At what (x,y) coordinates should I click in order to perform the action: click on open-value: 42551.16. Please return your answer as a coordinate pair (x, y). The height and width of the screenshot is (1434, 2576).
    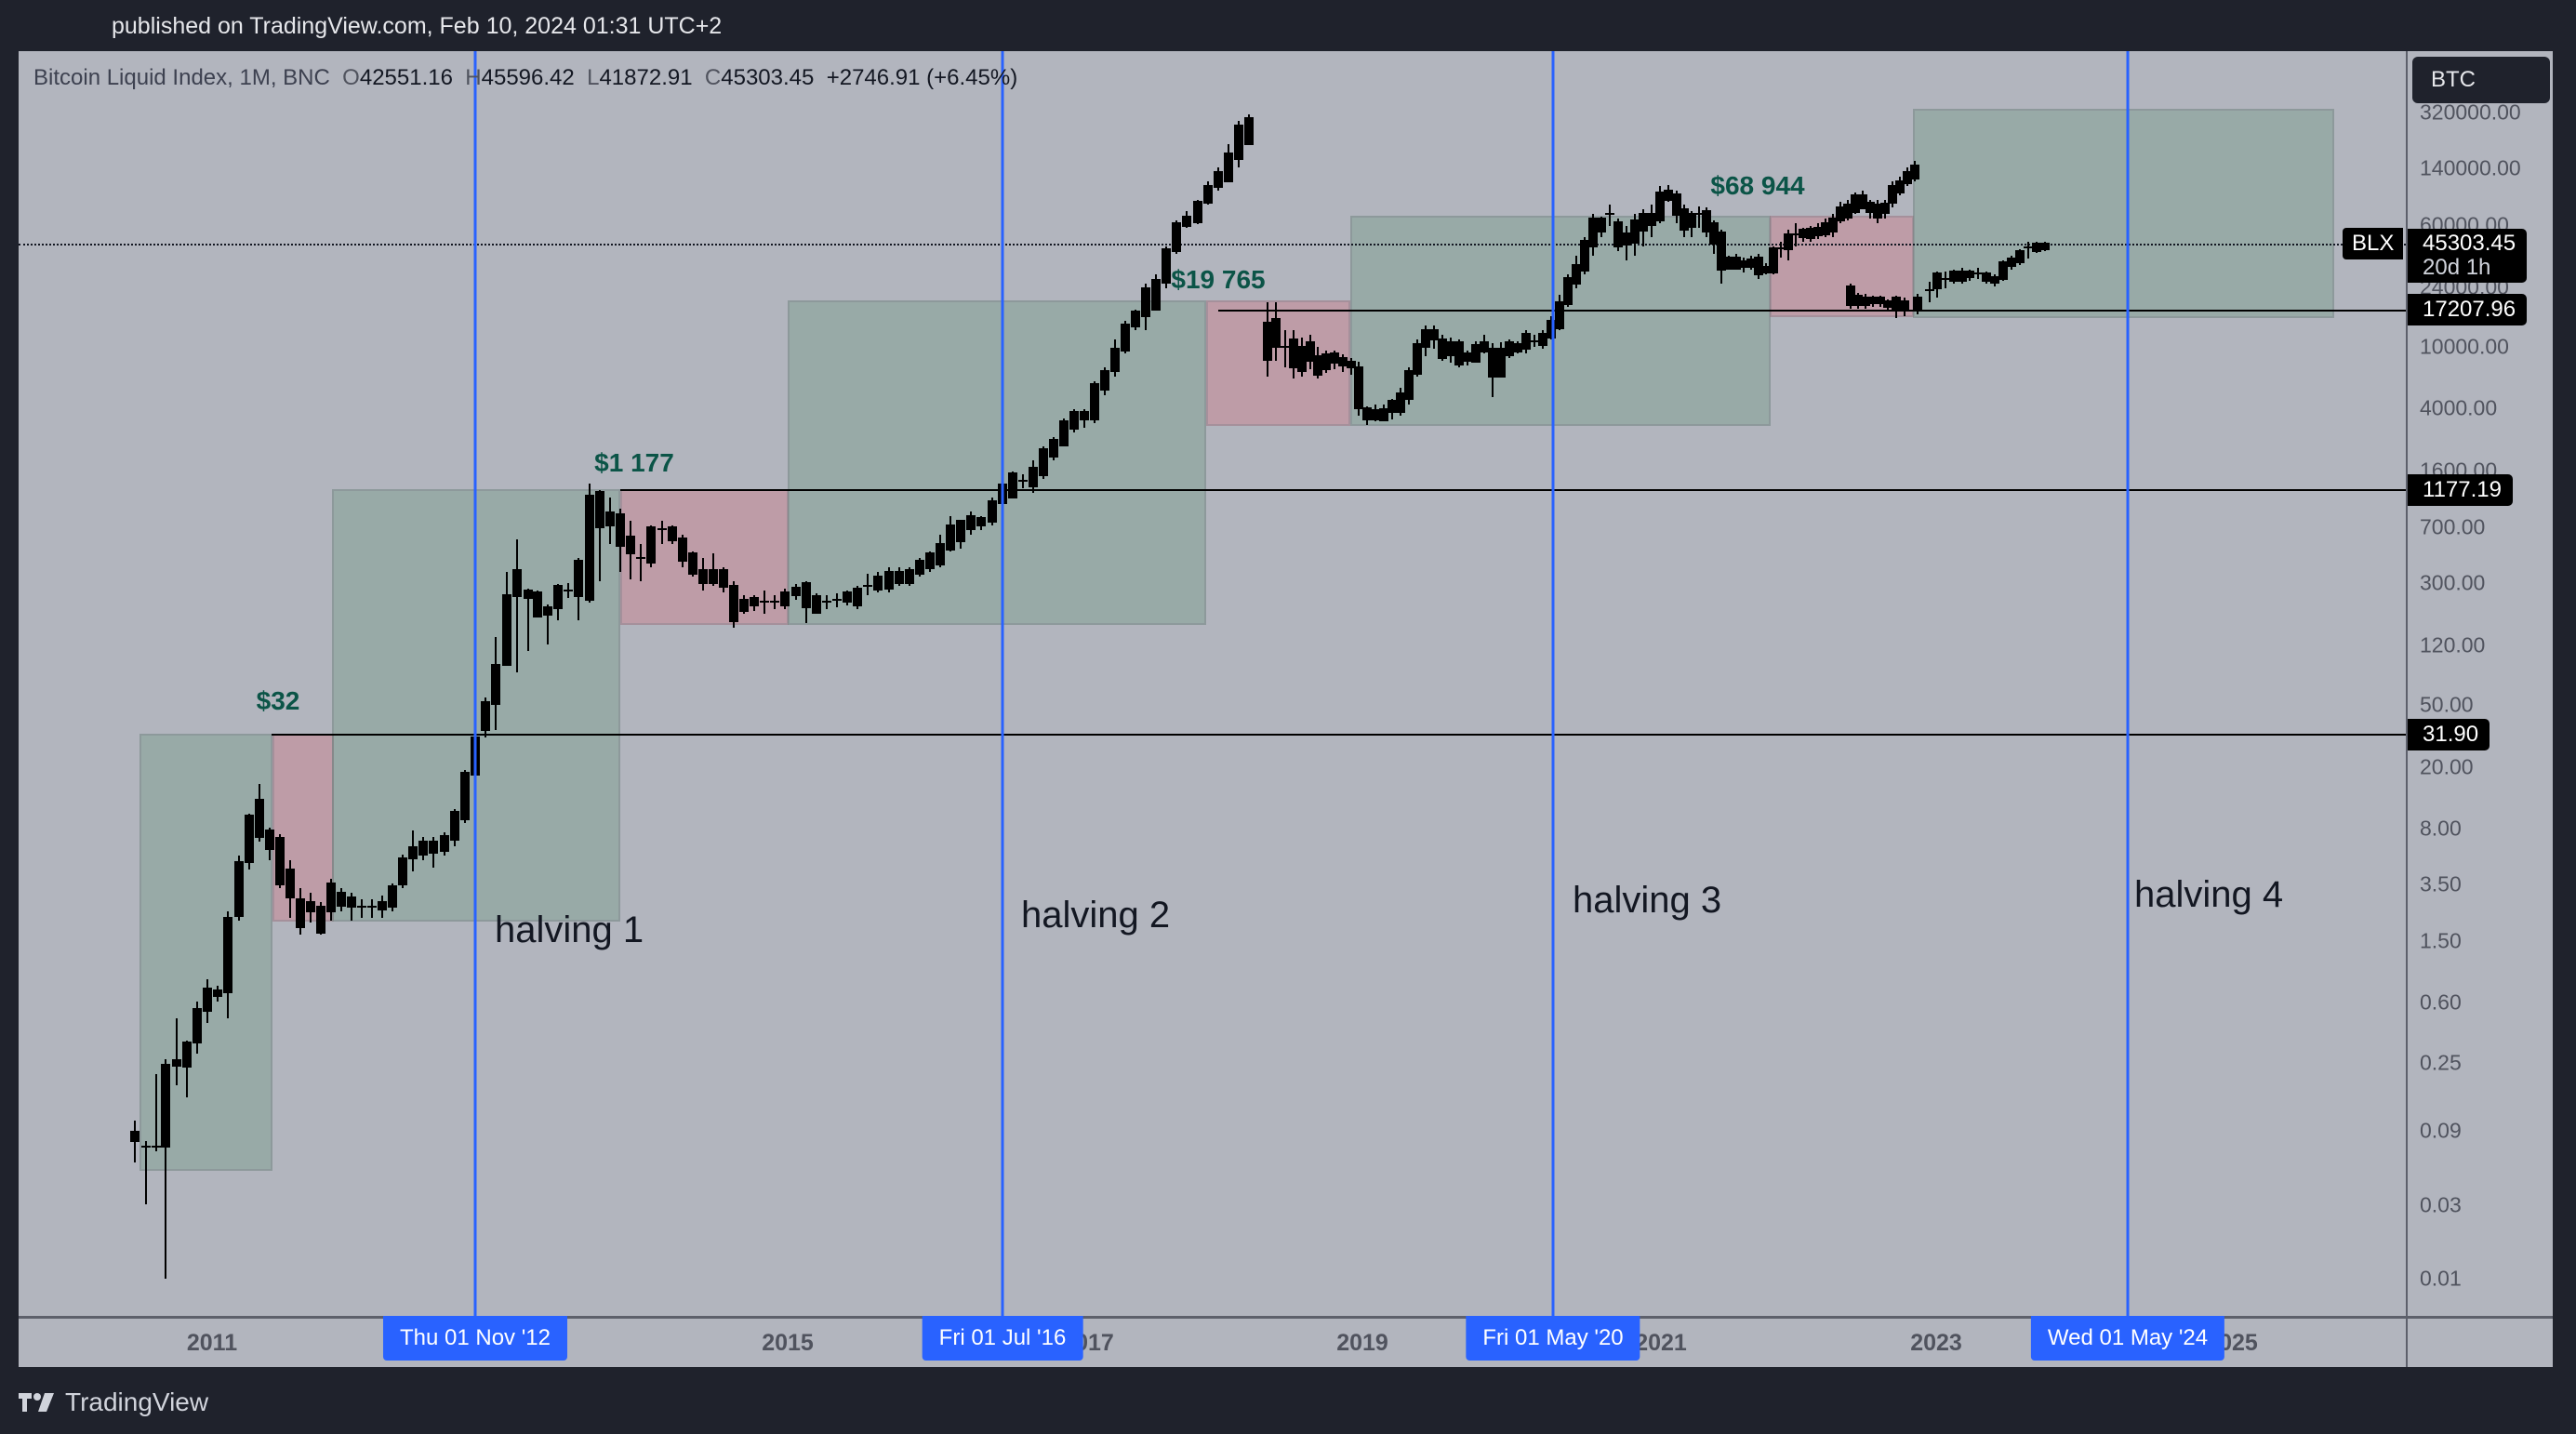
    Looking at the image, I should click on (406, 78).